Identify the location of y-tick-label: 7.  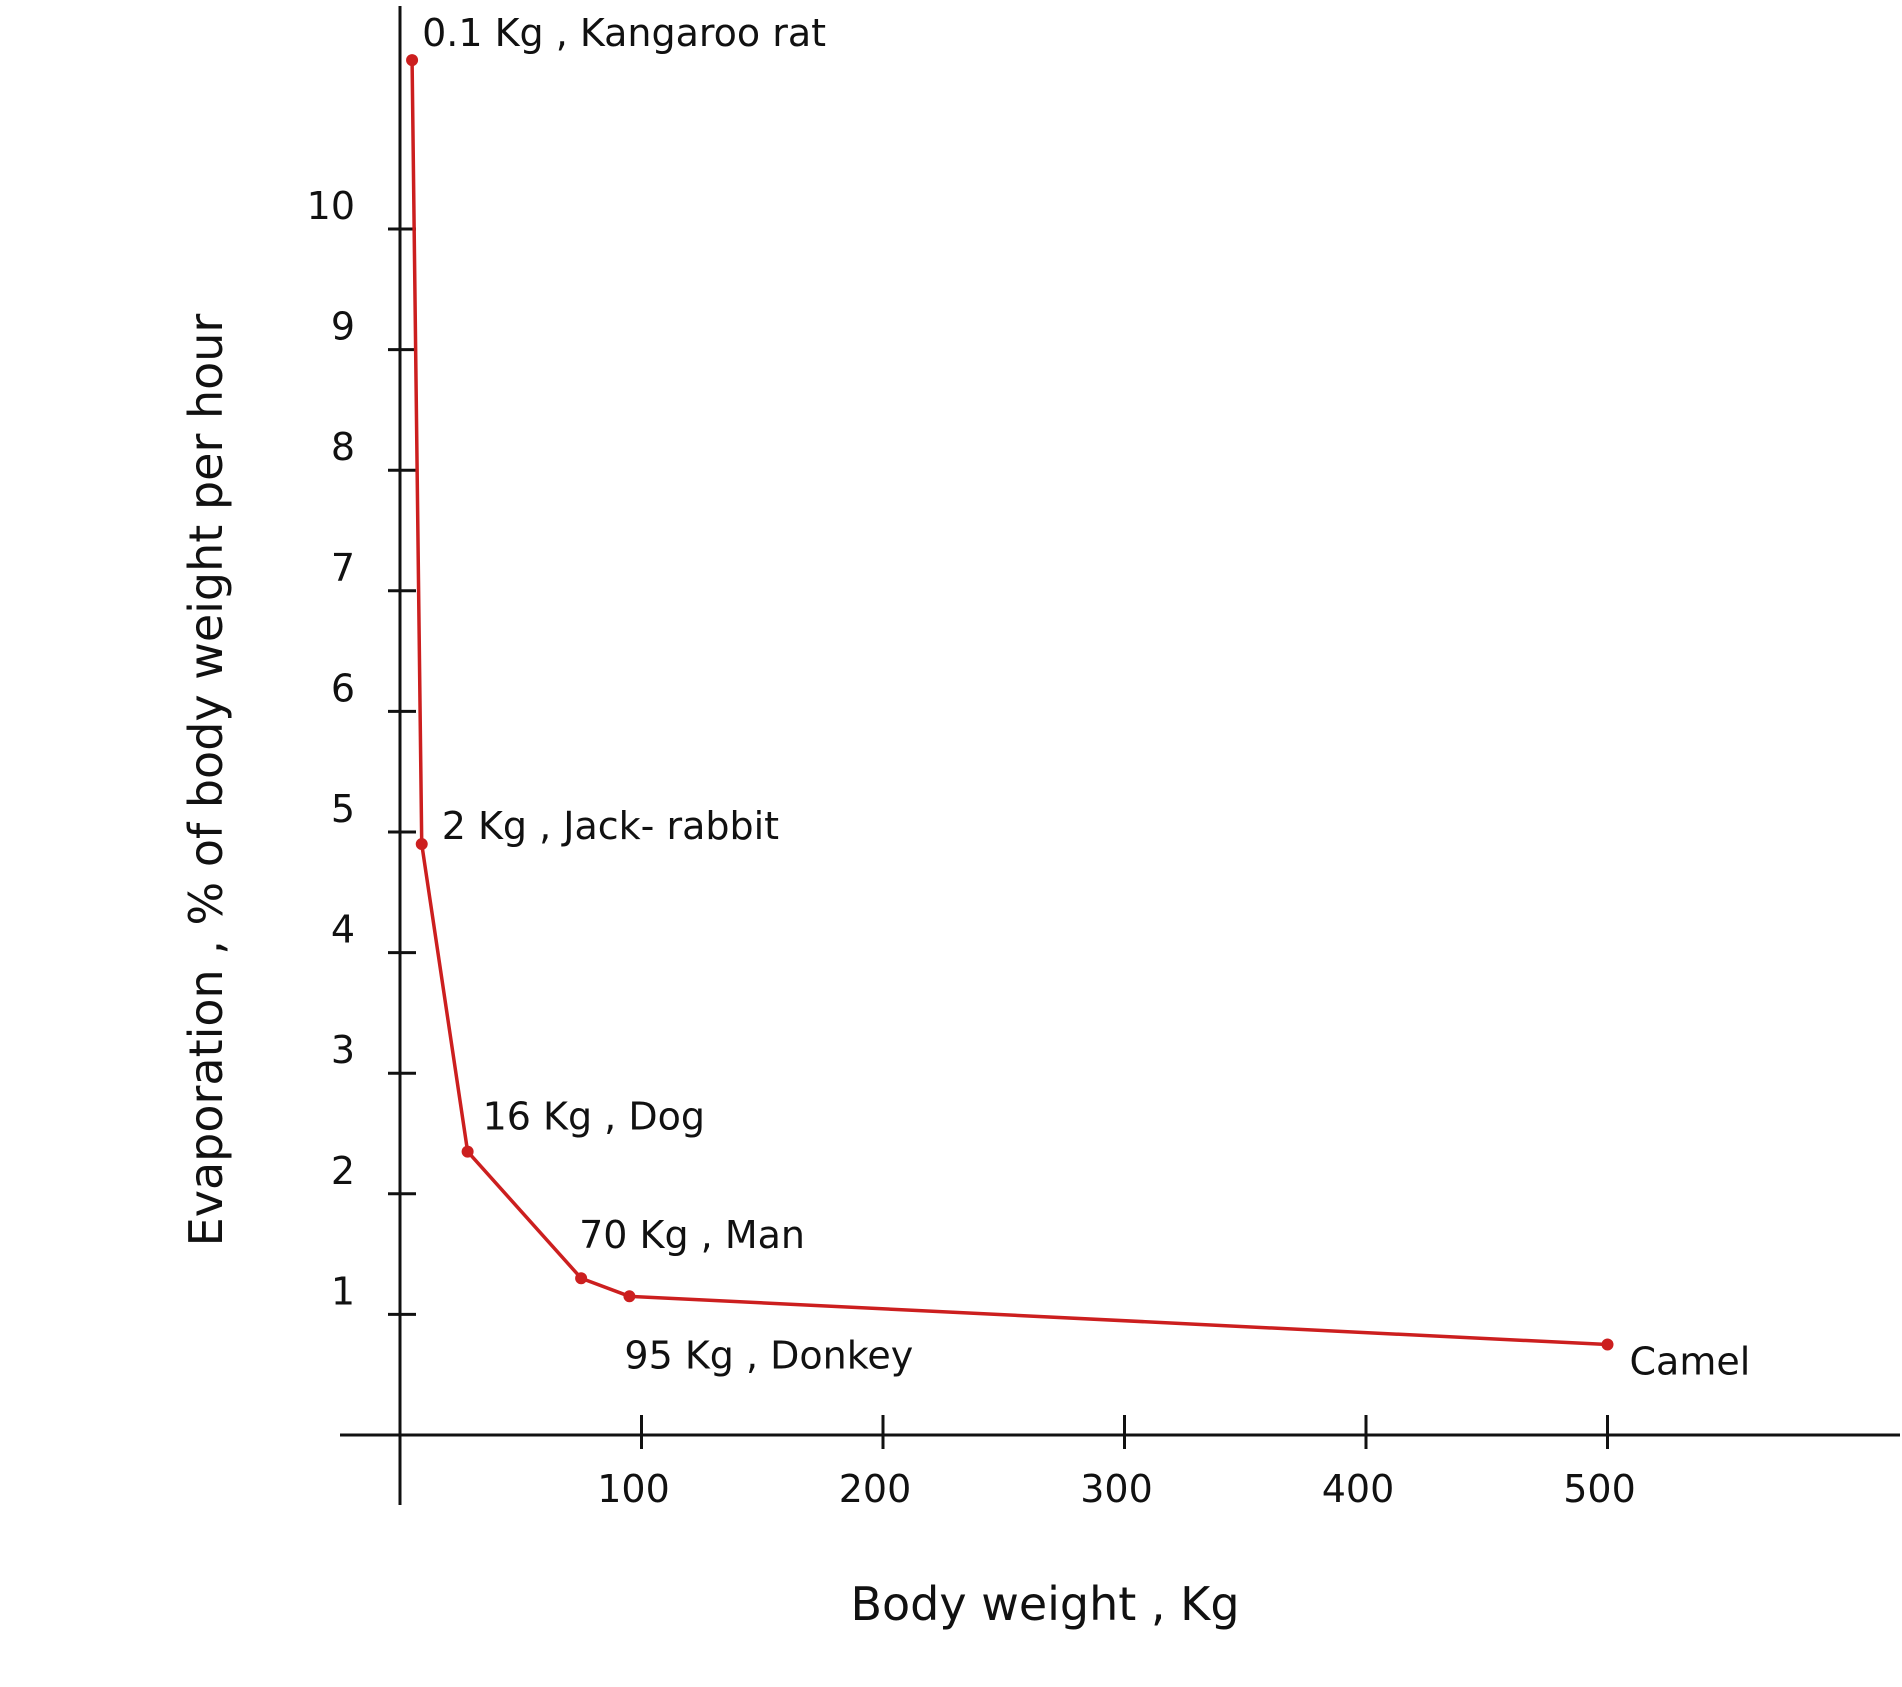
(343, 568).